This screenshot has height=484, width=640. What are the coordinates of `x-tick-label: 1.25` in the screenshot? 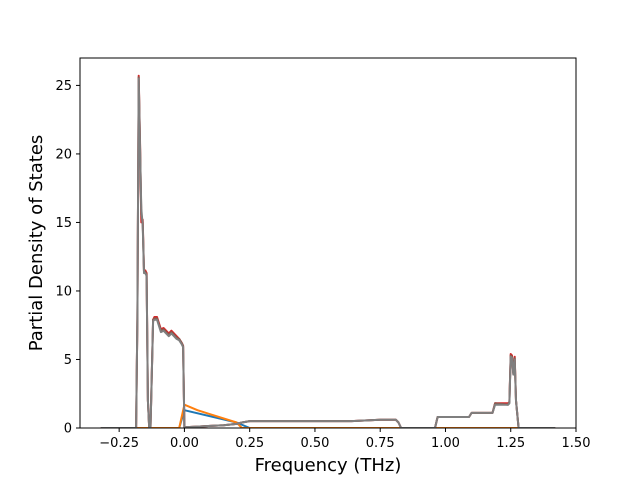 It's located at (510, 443).